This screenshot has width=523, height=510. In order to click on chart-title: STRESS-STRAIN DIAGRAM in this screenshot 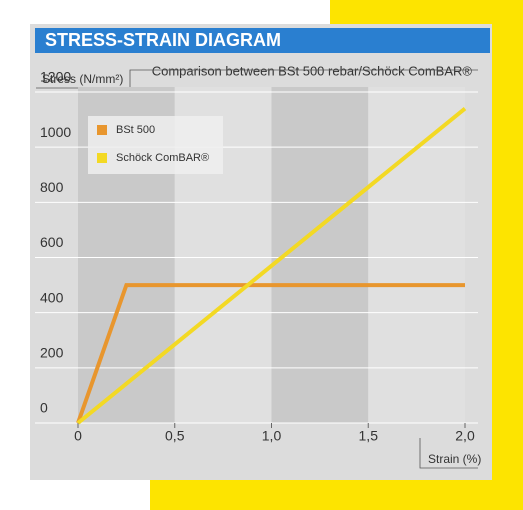, I will do `click(163, 40)`.